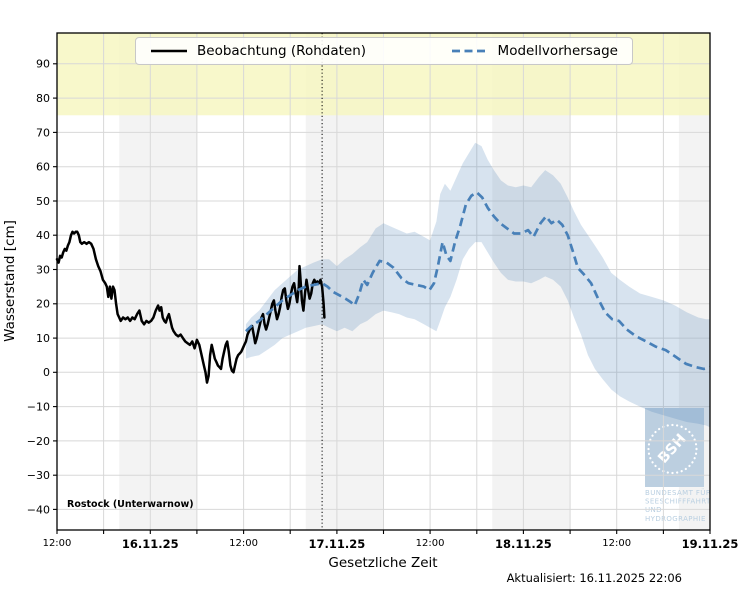 This screenshot has width=750, height=600. I want to click on svg-text: −40, so click(38, 509).